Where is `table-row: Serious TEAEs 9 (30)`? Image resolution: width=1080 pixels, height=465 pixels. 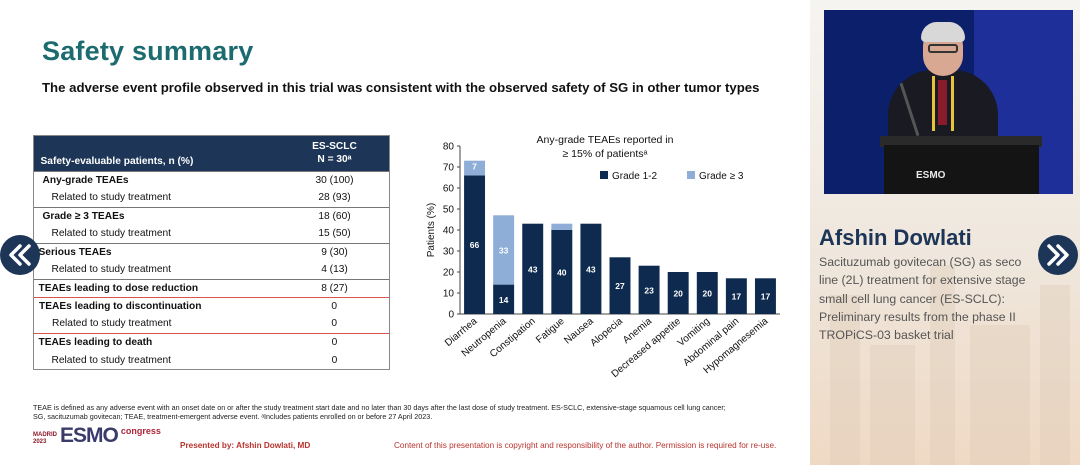 table-row: Serious TEAEs 9 (30) is located at coordinates (211, 252).